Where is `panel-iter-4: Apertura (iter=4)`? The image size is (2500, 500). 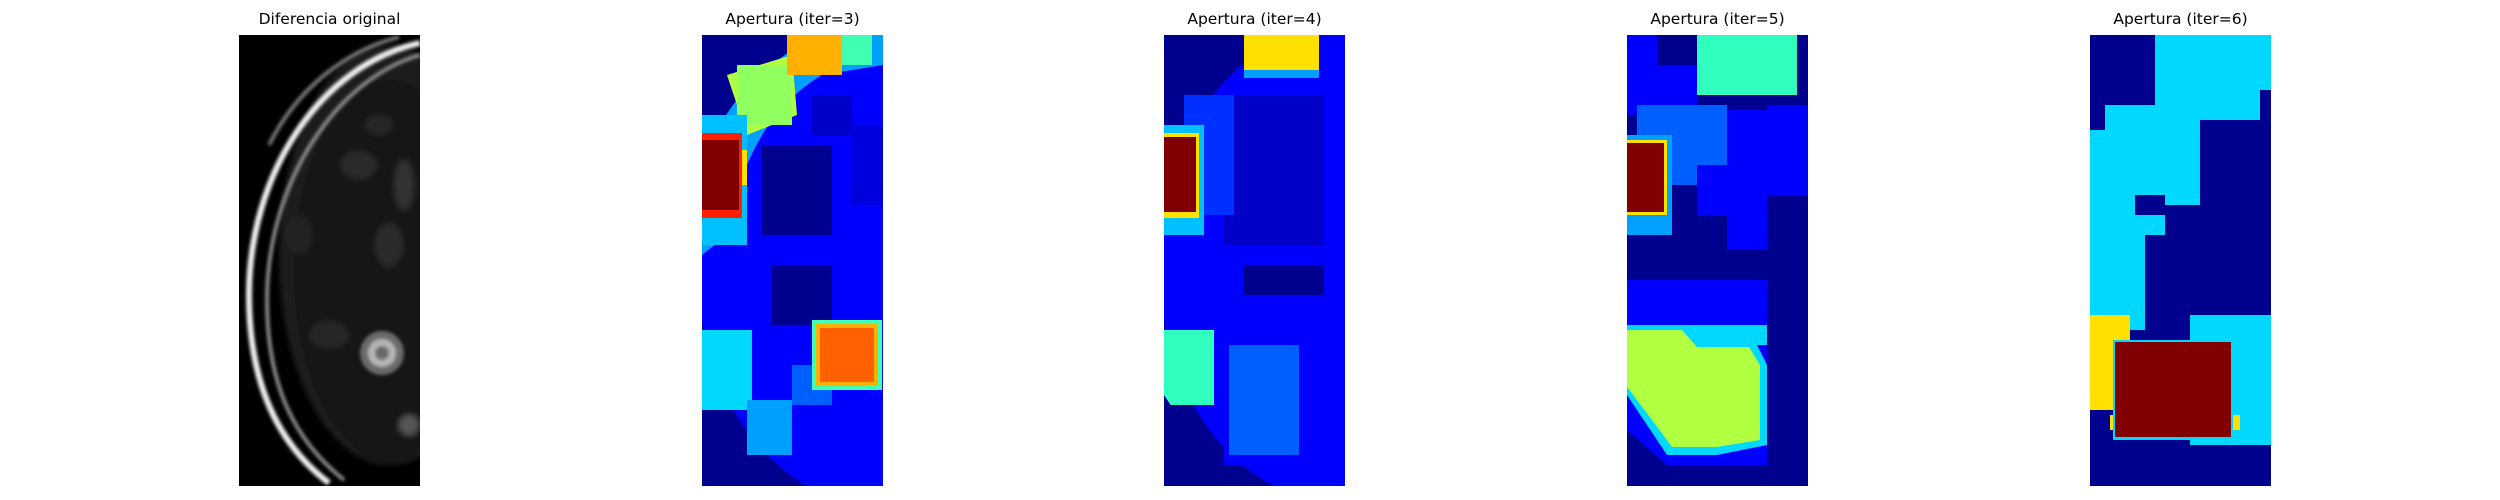 panel-iter-4: Apertura (iter=4) is located at coordinates (1254, 250).